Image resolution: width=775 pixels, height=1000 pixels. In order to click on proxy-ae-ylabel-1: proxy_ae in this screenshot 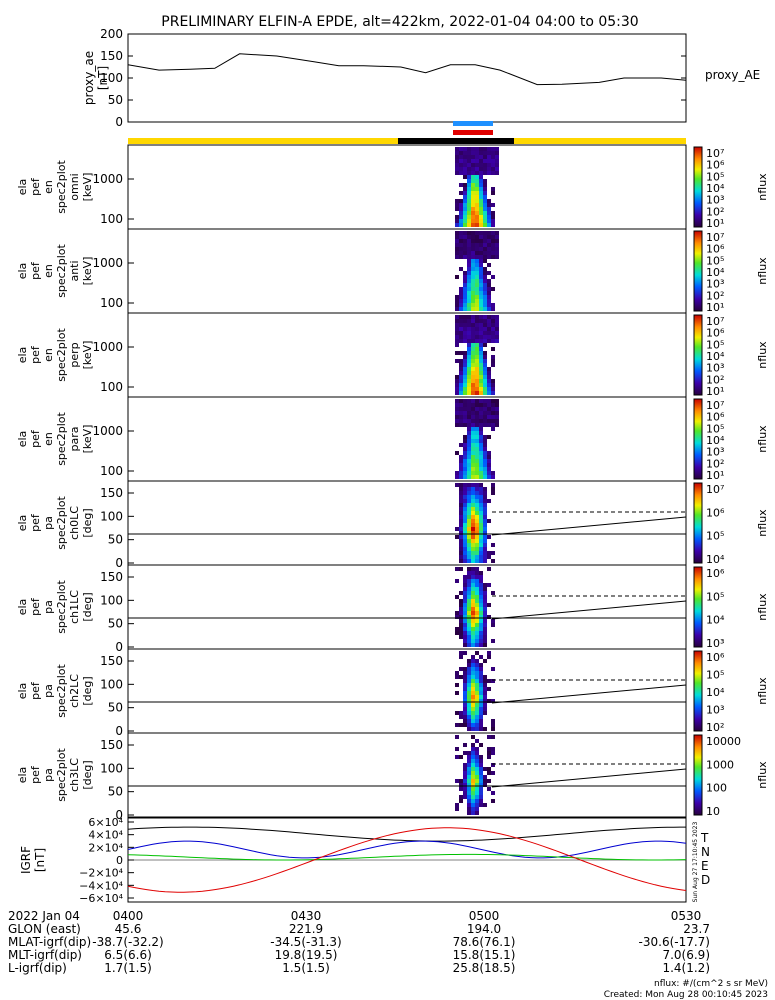, I will do `click(89, 78)`.